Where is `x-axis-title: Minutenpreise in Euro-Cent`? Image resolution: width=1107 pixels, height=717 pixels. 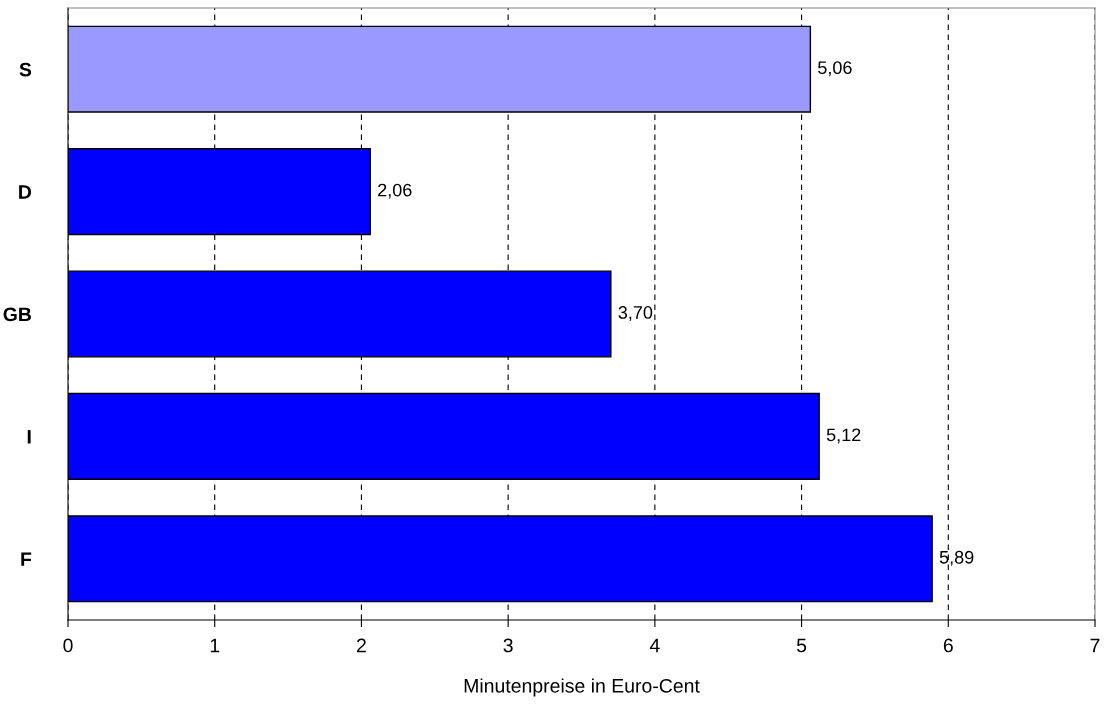
x-axis-title: Minutenpreise in Euro-Cent is located at coordinates (582, 687).